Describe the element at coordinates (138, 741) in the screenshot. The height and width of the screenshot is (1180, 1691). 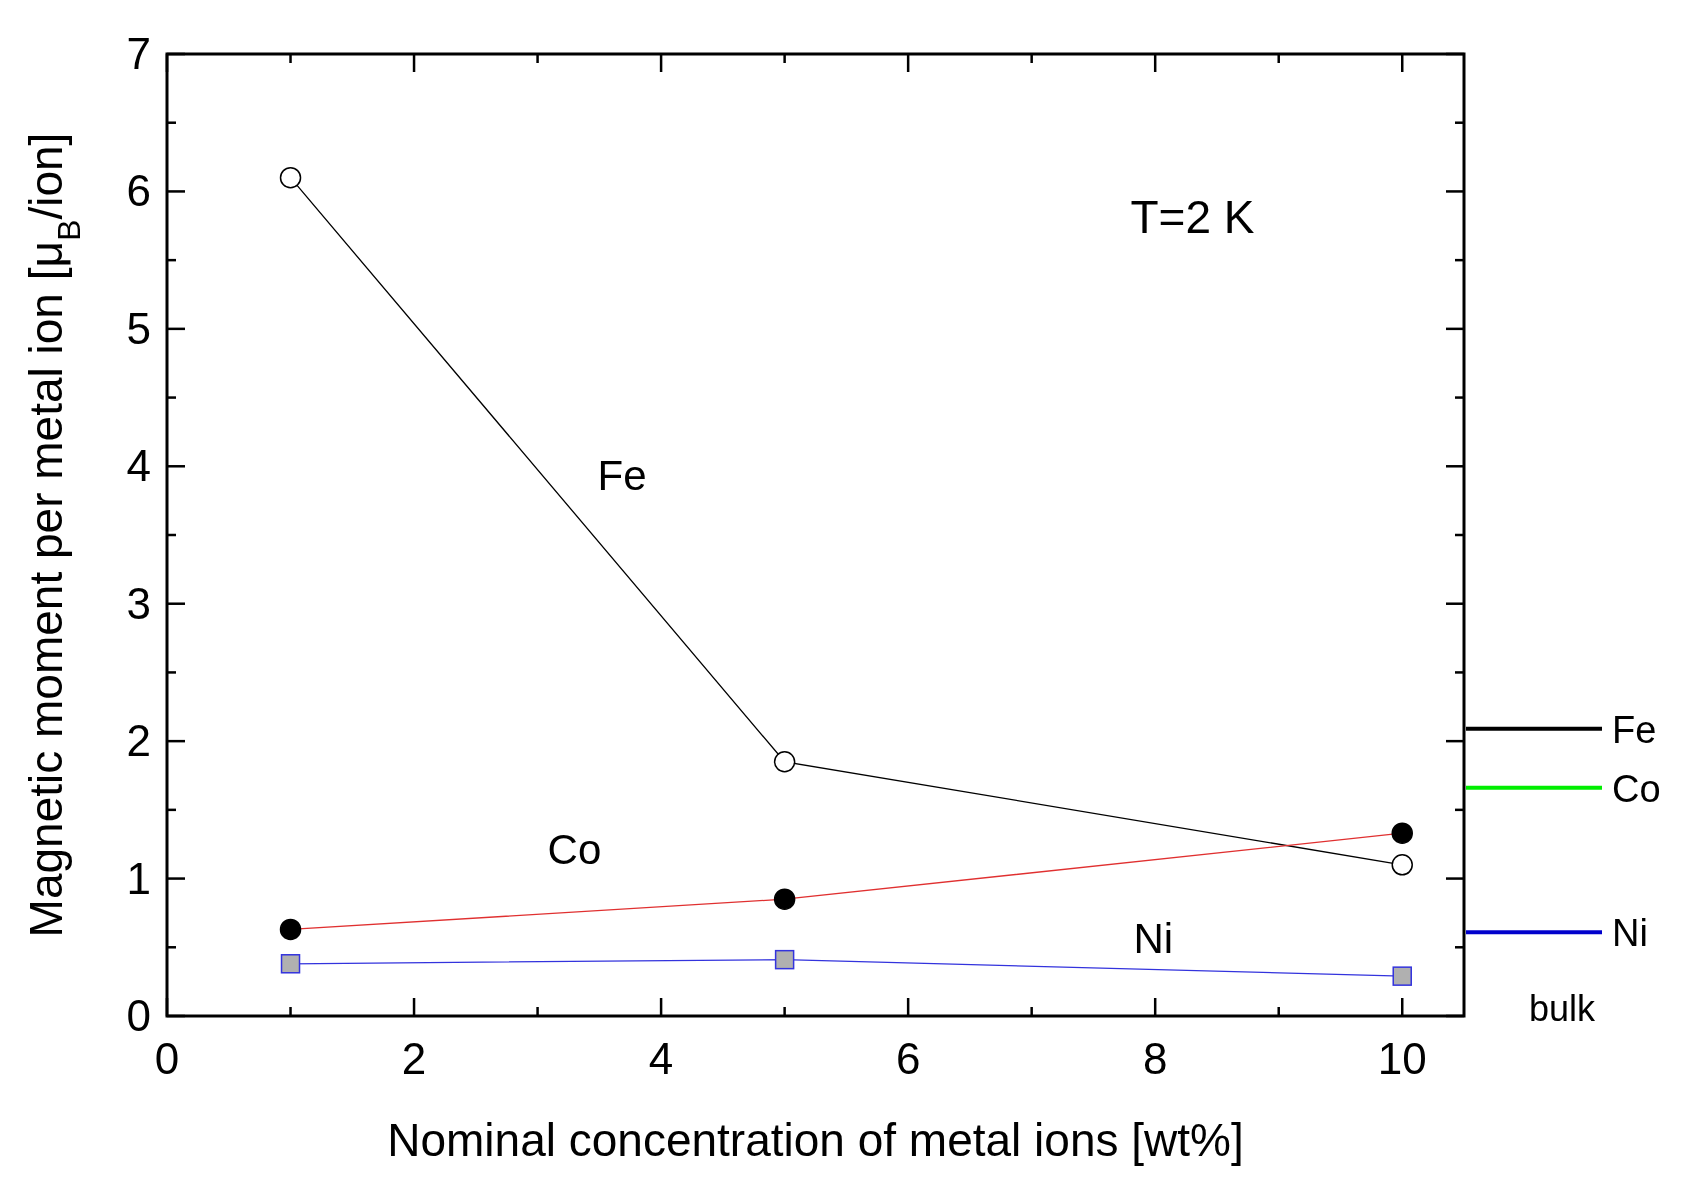
I see `y-tick-label: 2` at that location.